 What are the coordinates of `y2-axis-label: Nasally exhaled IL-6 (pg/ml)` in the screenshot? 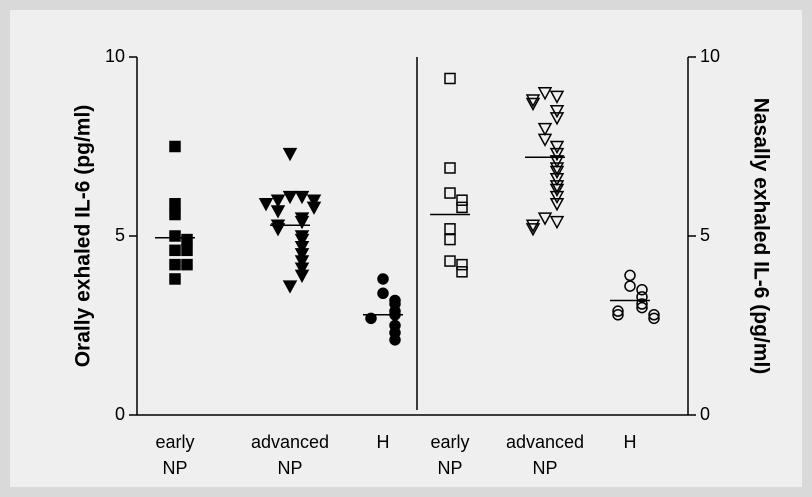 It's located at (760, 236).